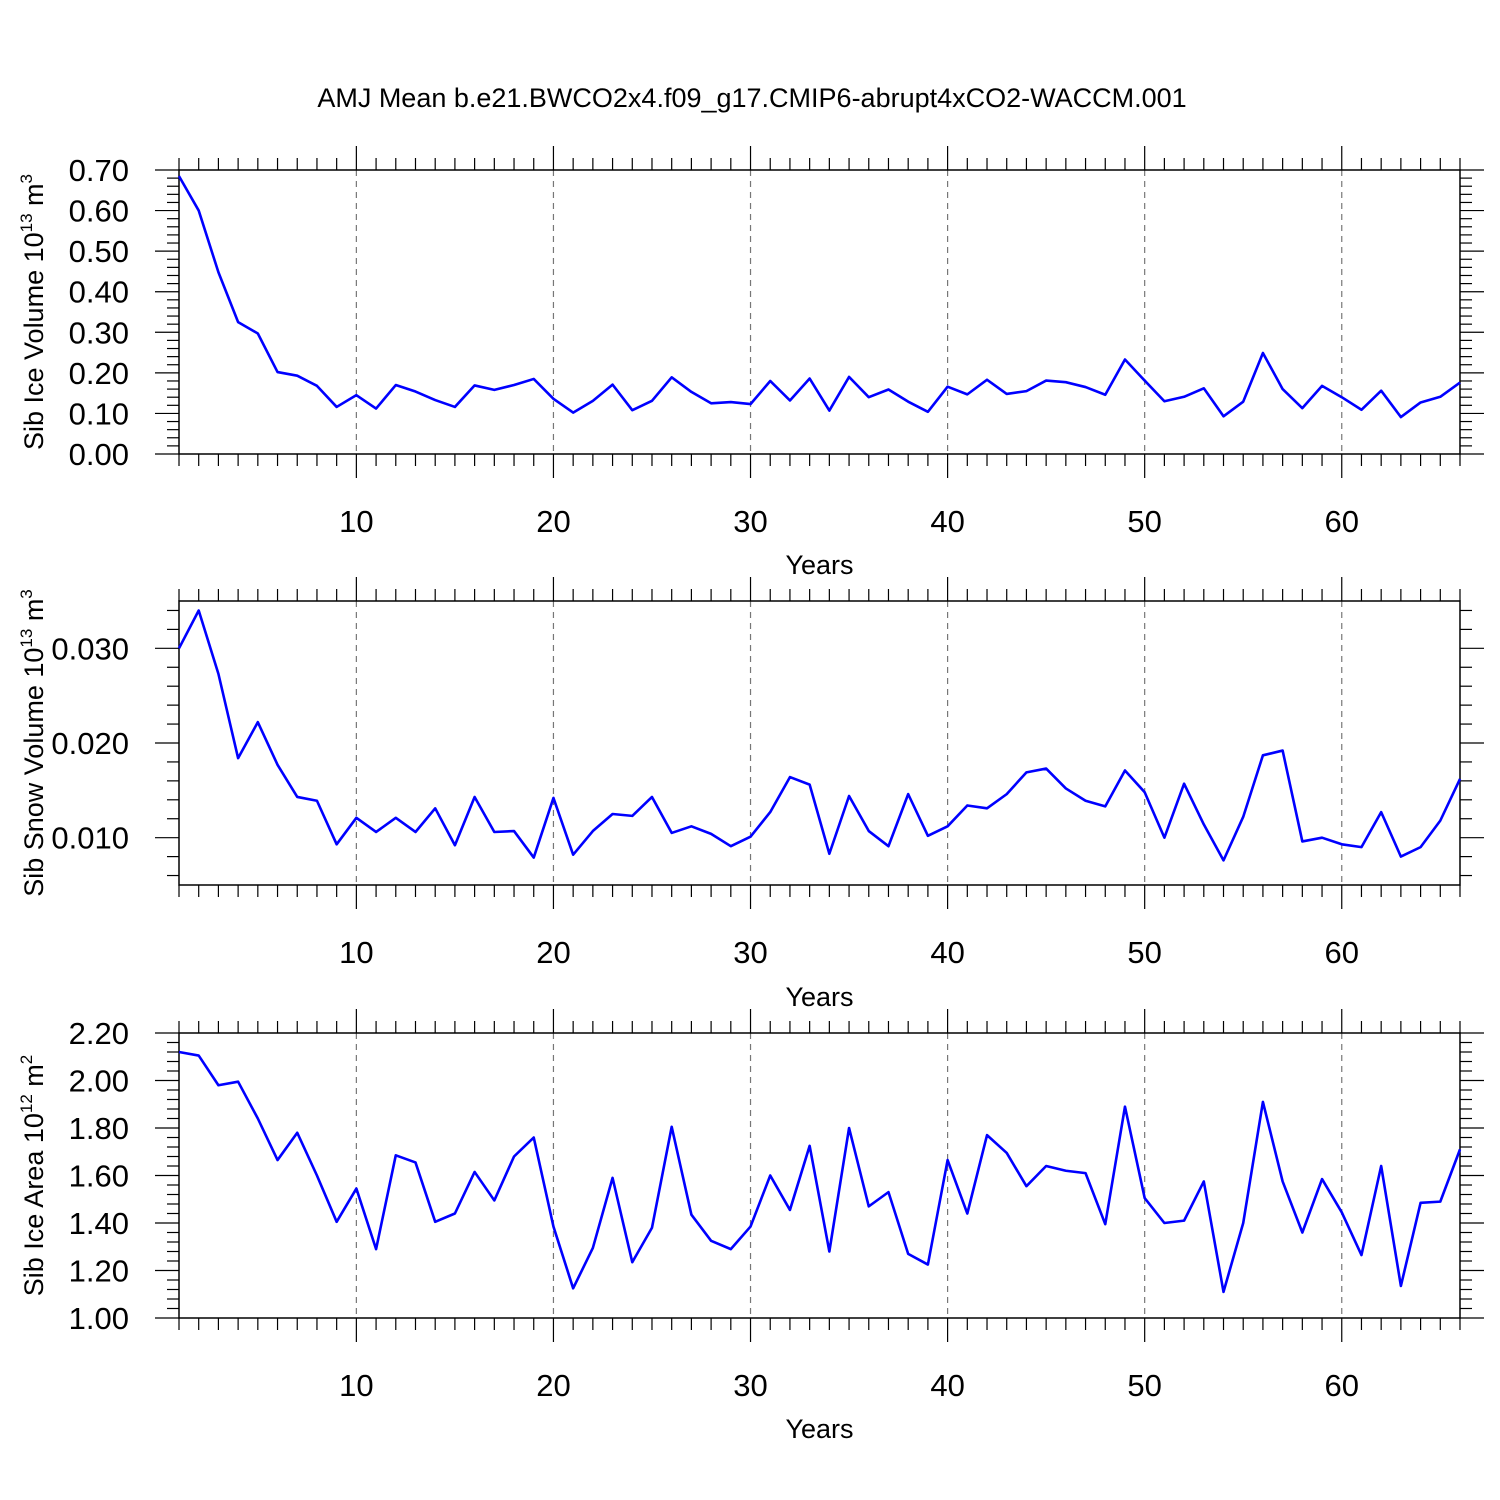 The width and height of the screenshot is (1500, 1500). I want to click on y-tick-label: 1.60, so click(99, 1176).